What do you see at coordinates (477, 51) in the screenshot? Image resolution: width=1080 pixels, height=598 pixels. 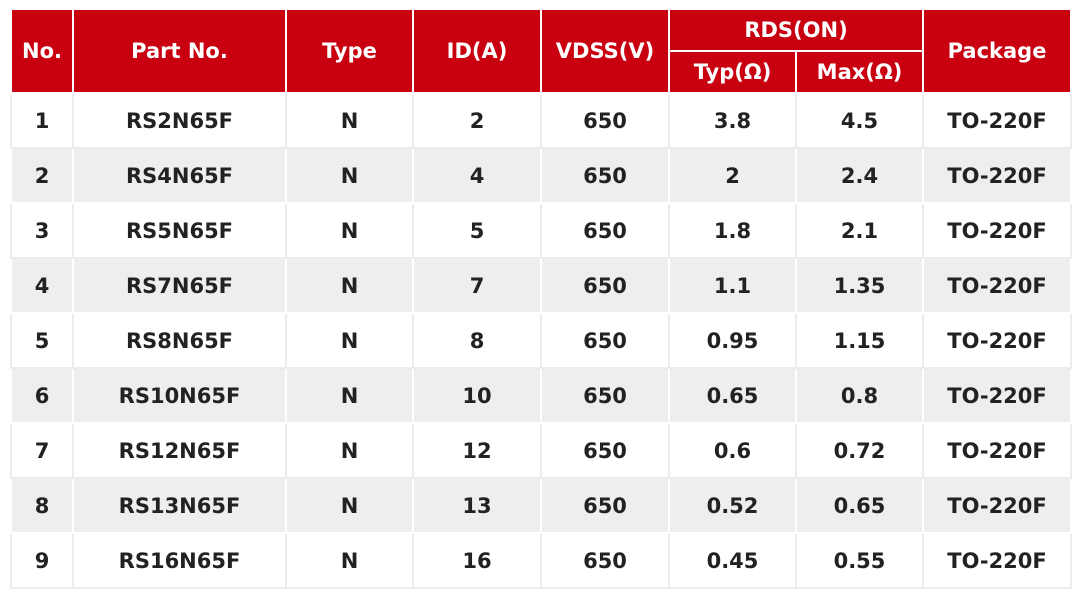 I see `header-cell: ID(A)` at bounding box center [477, 51].